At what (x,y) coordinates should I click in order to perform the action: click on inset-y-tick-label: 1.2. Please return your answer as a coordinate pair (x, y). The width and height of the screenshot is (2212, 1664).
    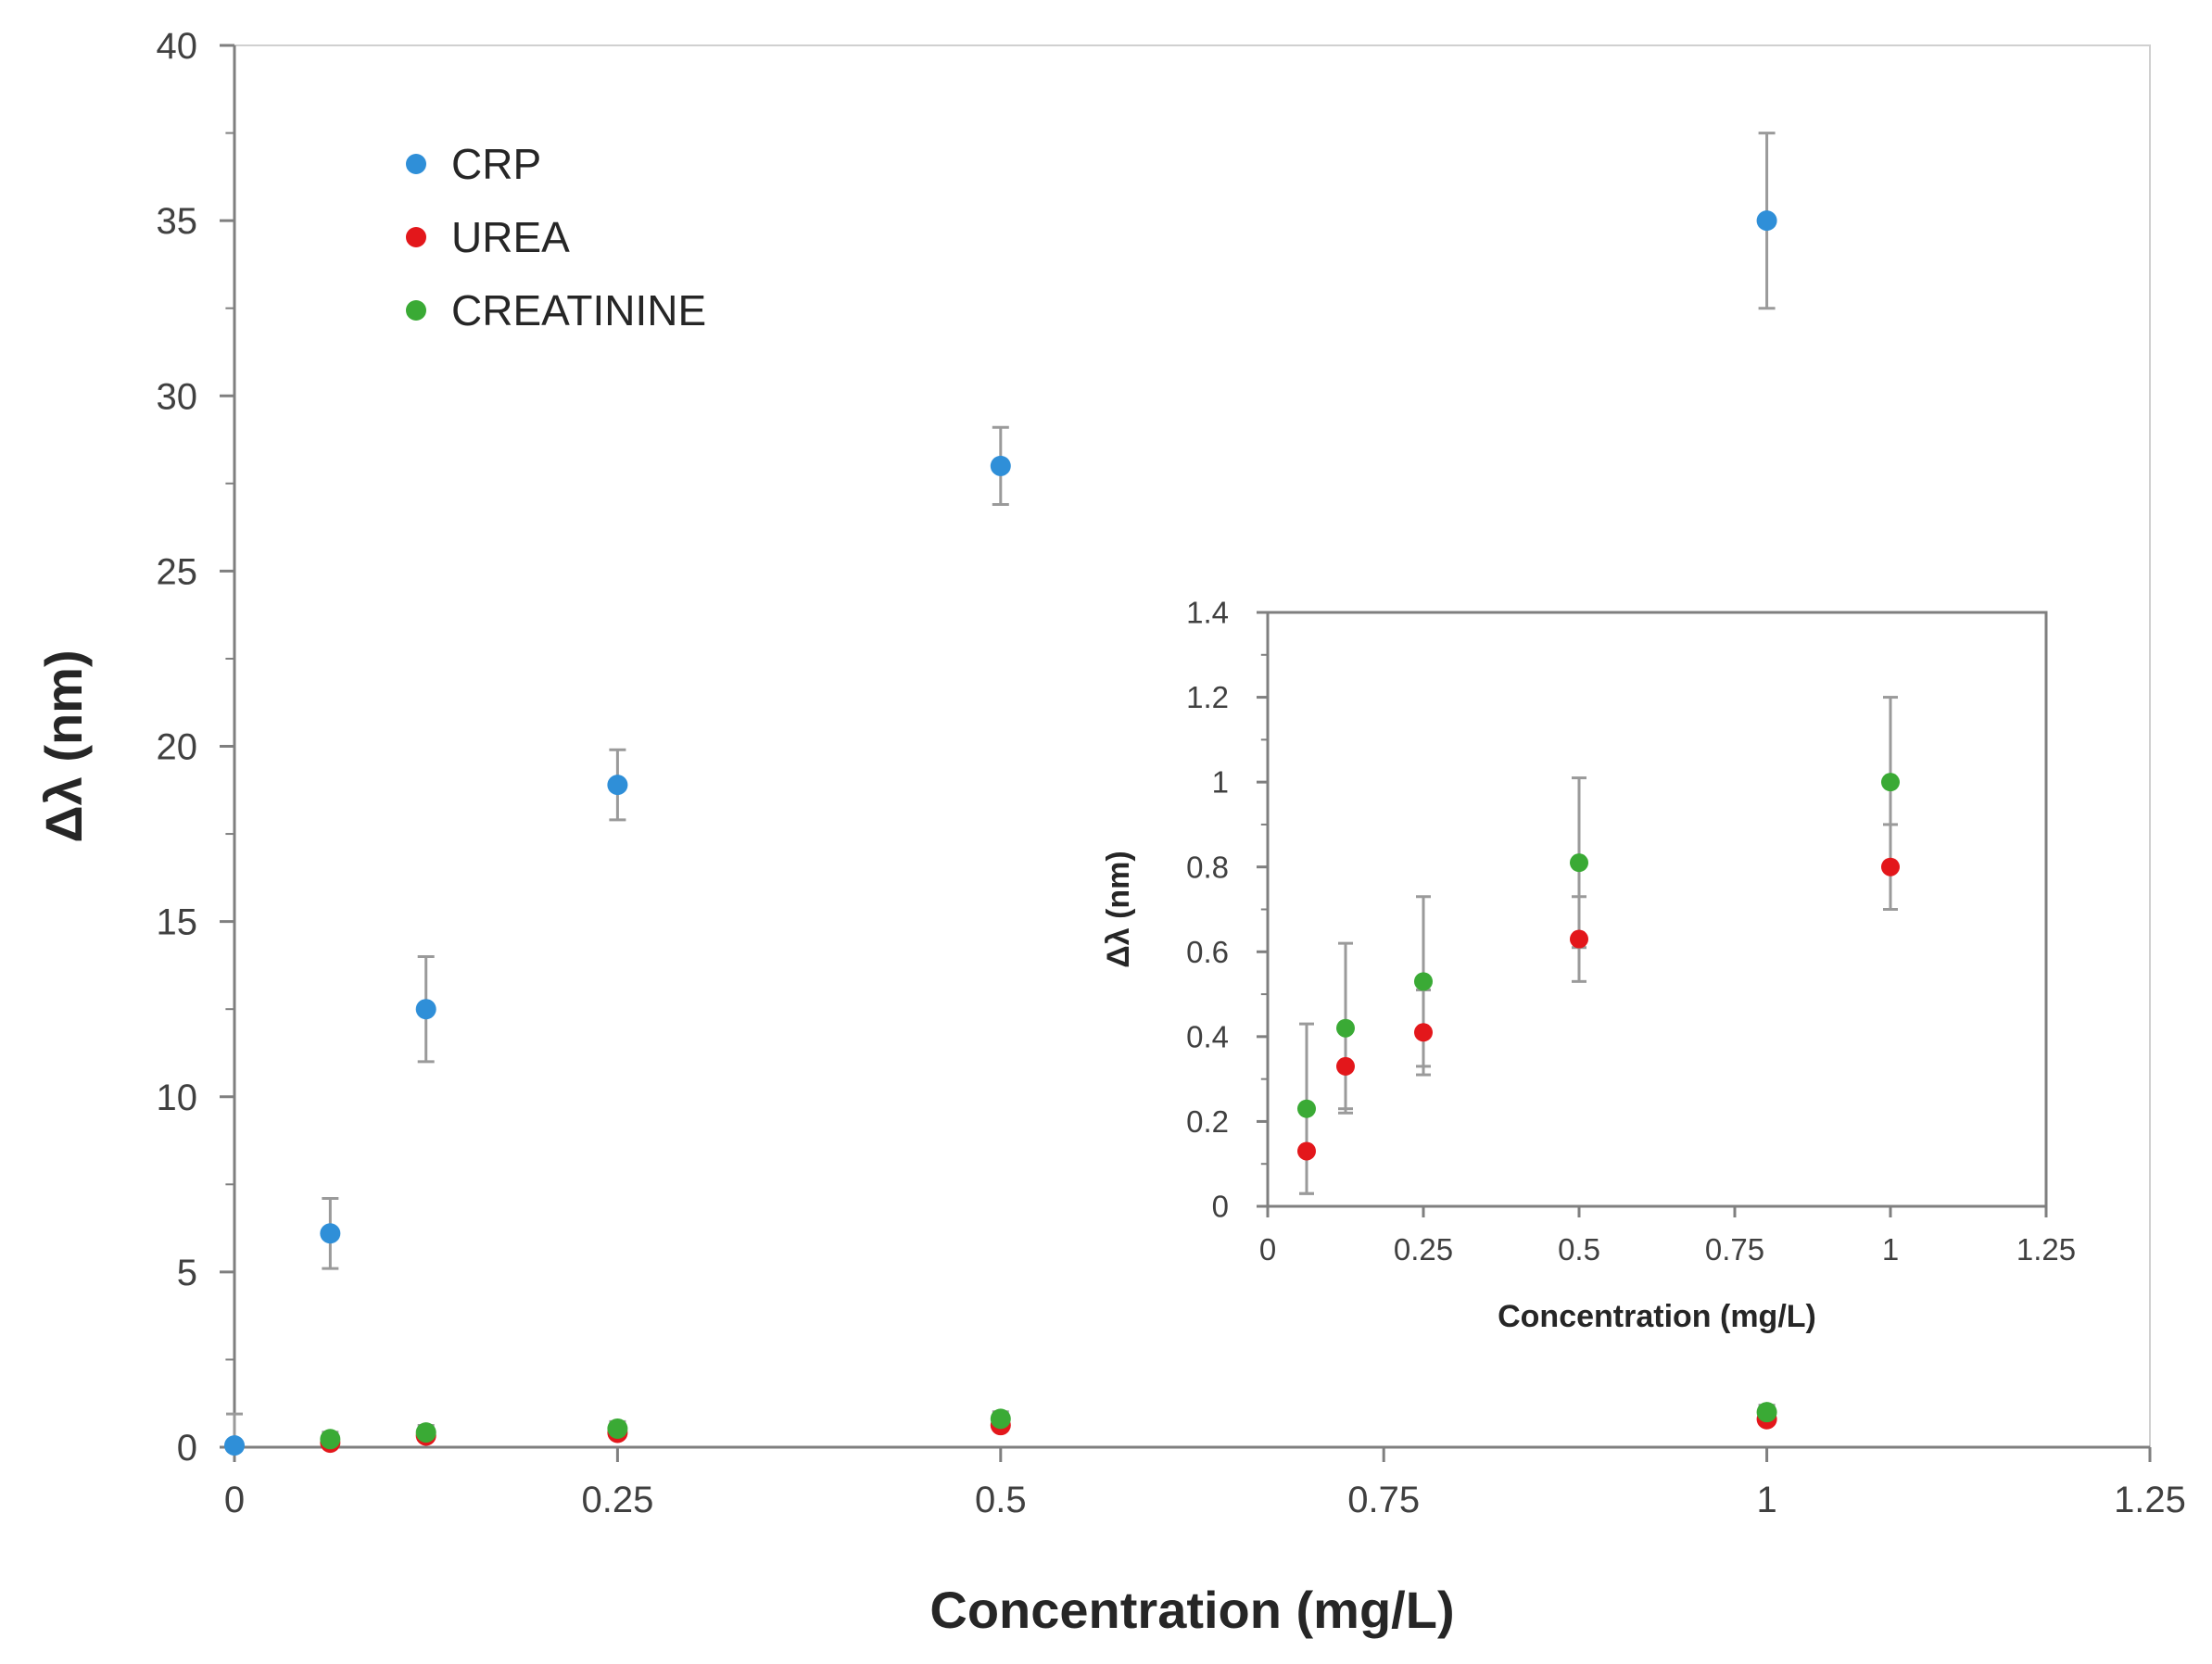
    Looking at the image, I should click on (1207, 697).